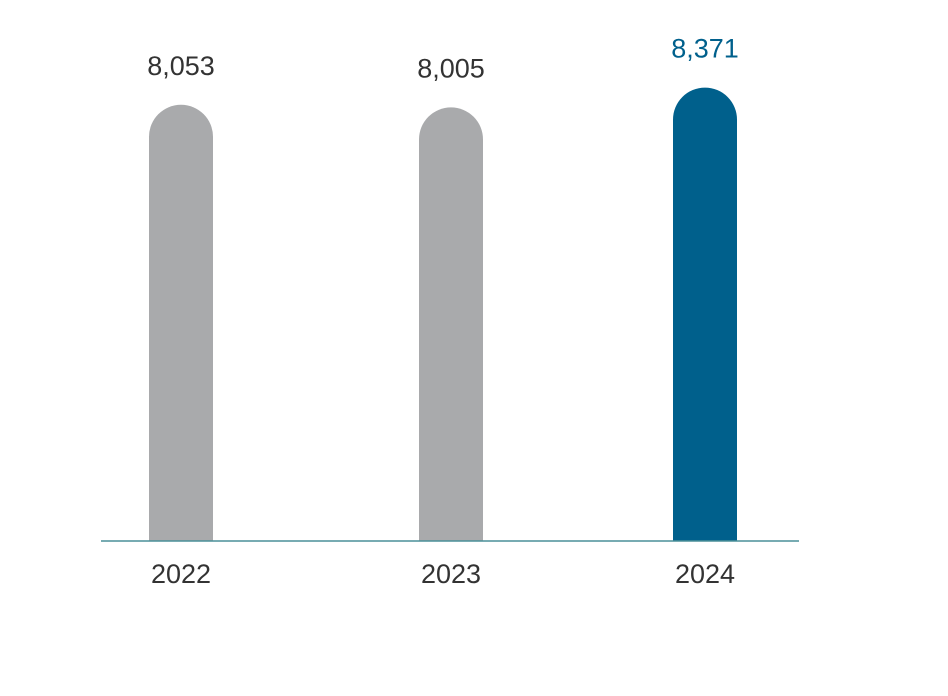 This screenshot has height=696, width=948. Describe the element at coordinates (181, 66) in the screenshot. I see `value-label-2022: 8,053` at that location.